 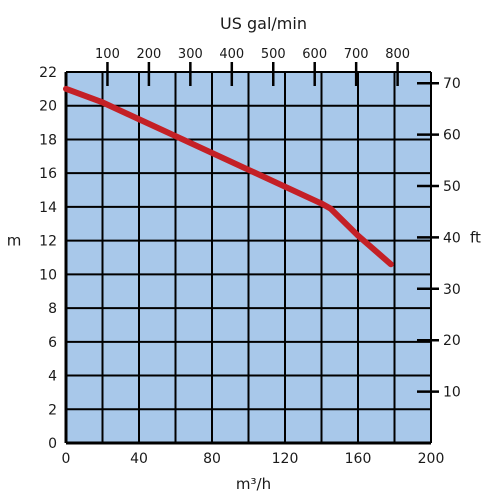 What do you see at coordinates (48, 208) in the screenshot?
I see `y-axis-tick-label: 14` at bounding box center [48, 208].